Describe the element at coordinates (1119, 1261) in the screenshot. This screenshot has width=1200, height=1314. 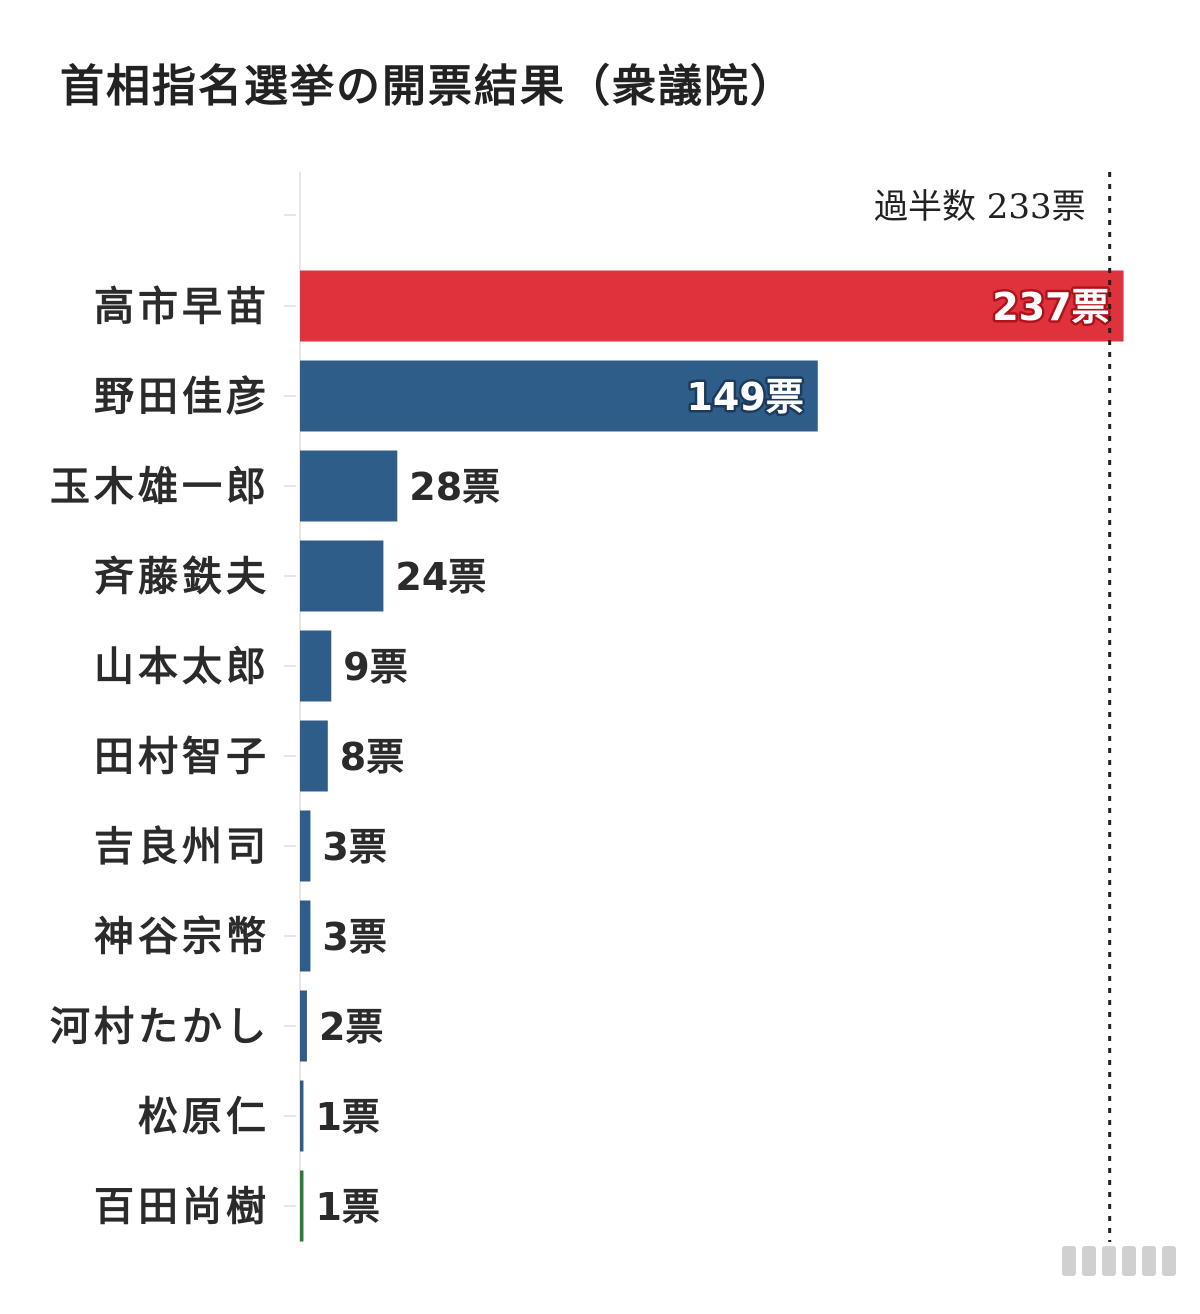
I see `watermark-decoration` at that location.